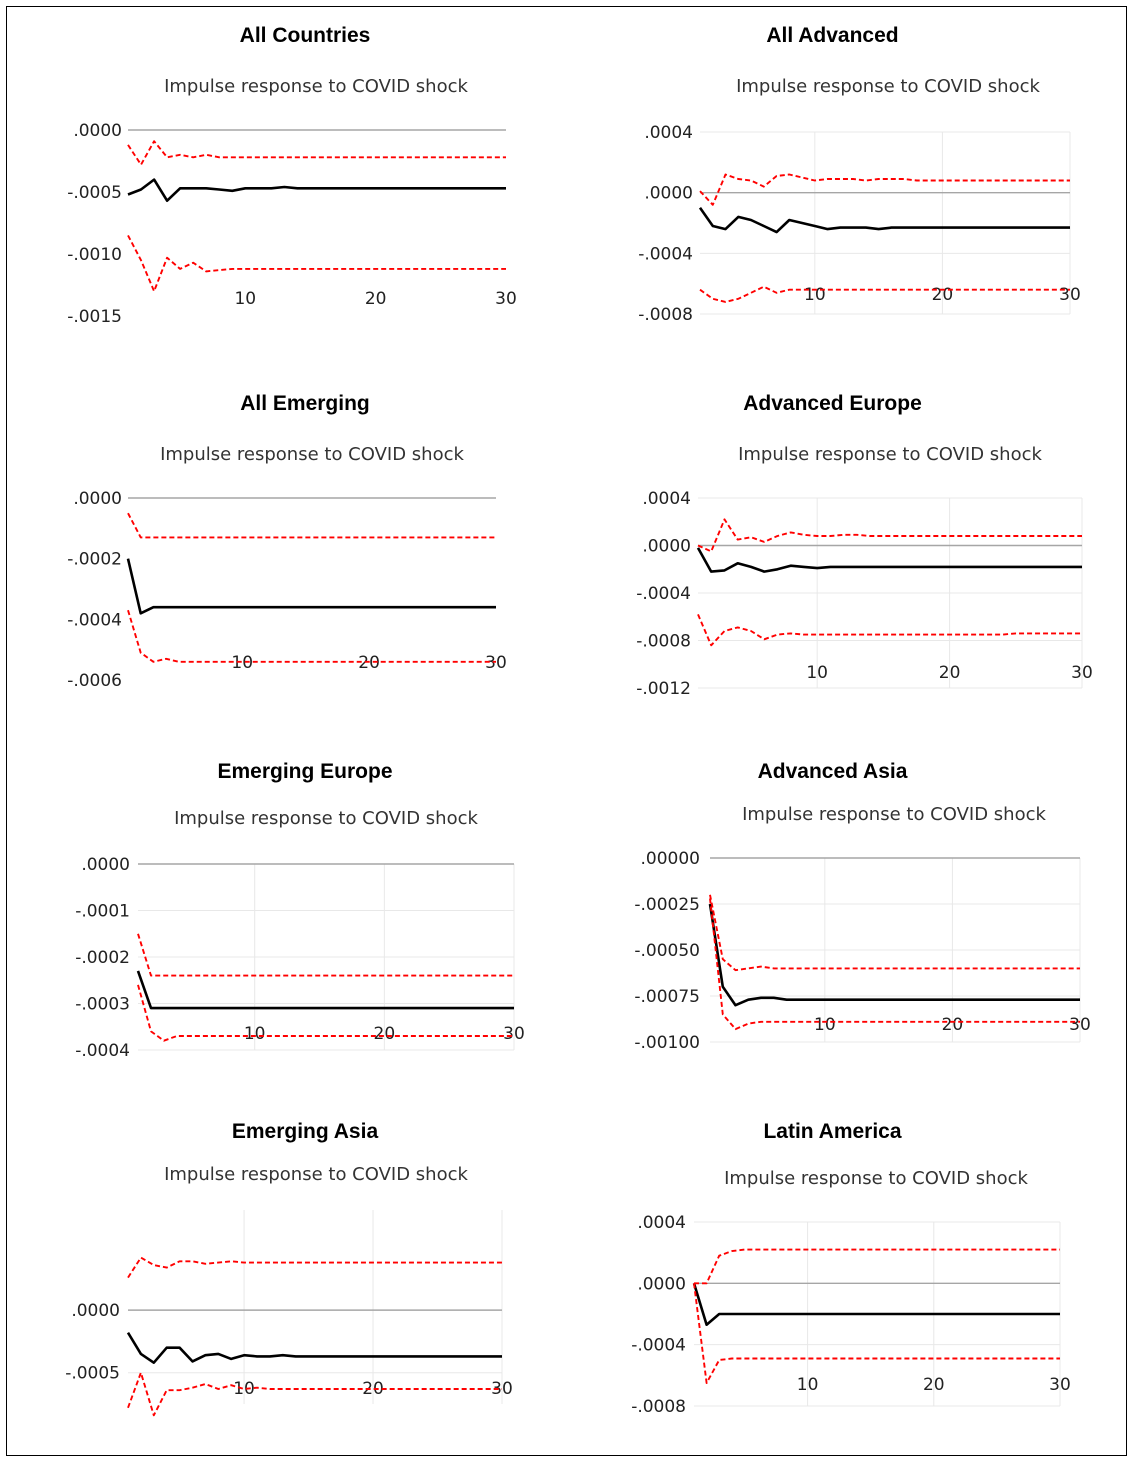 Image resolution: width=1134 pixels, height=1462 pixels. What do you see at coordinates (94, 255) in the screenshot?
I see `y-tick-label: -.0010` at bounding box center [94, 255].